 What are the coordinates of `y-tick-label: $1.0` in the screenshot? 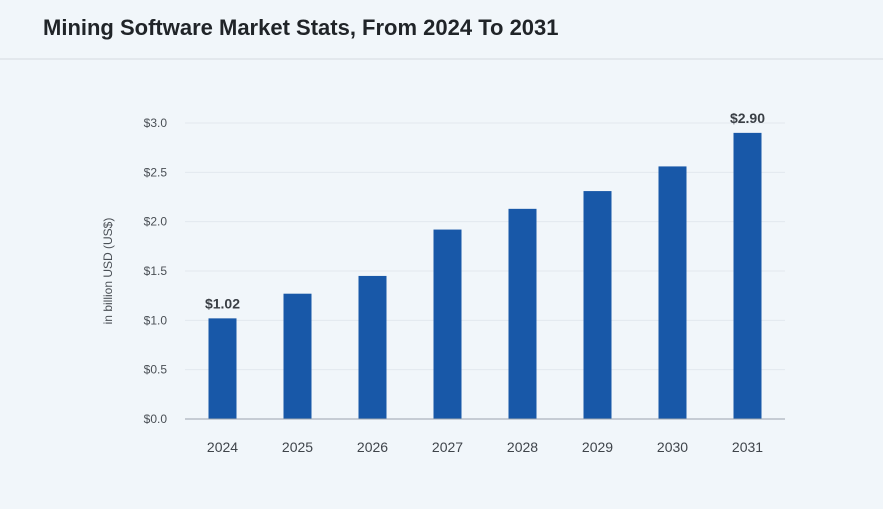 It's located at (156, 320).